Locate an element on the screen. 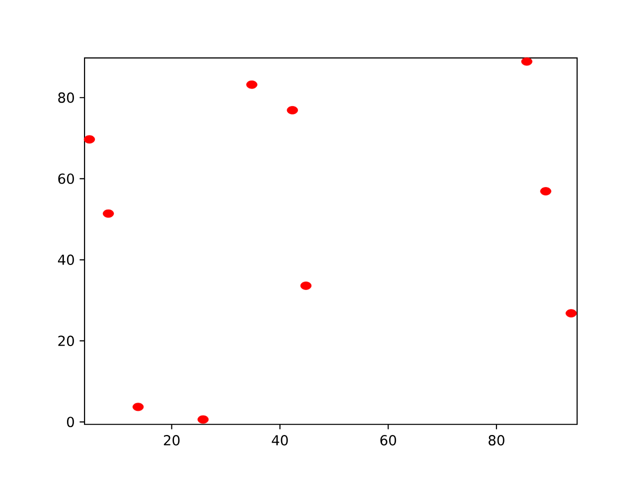 The width and height of the screenshot is (640, 477). x-tick-label: 80 is located at coordinates (496, 440).